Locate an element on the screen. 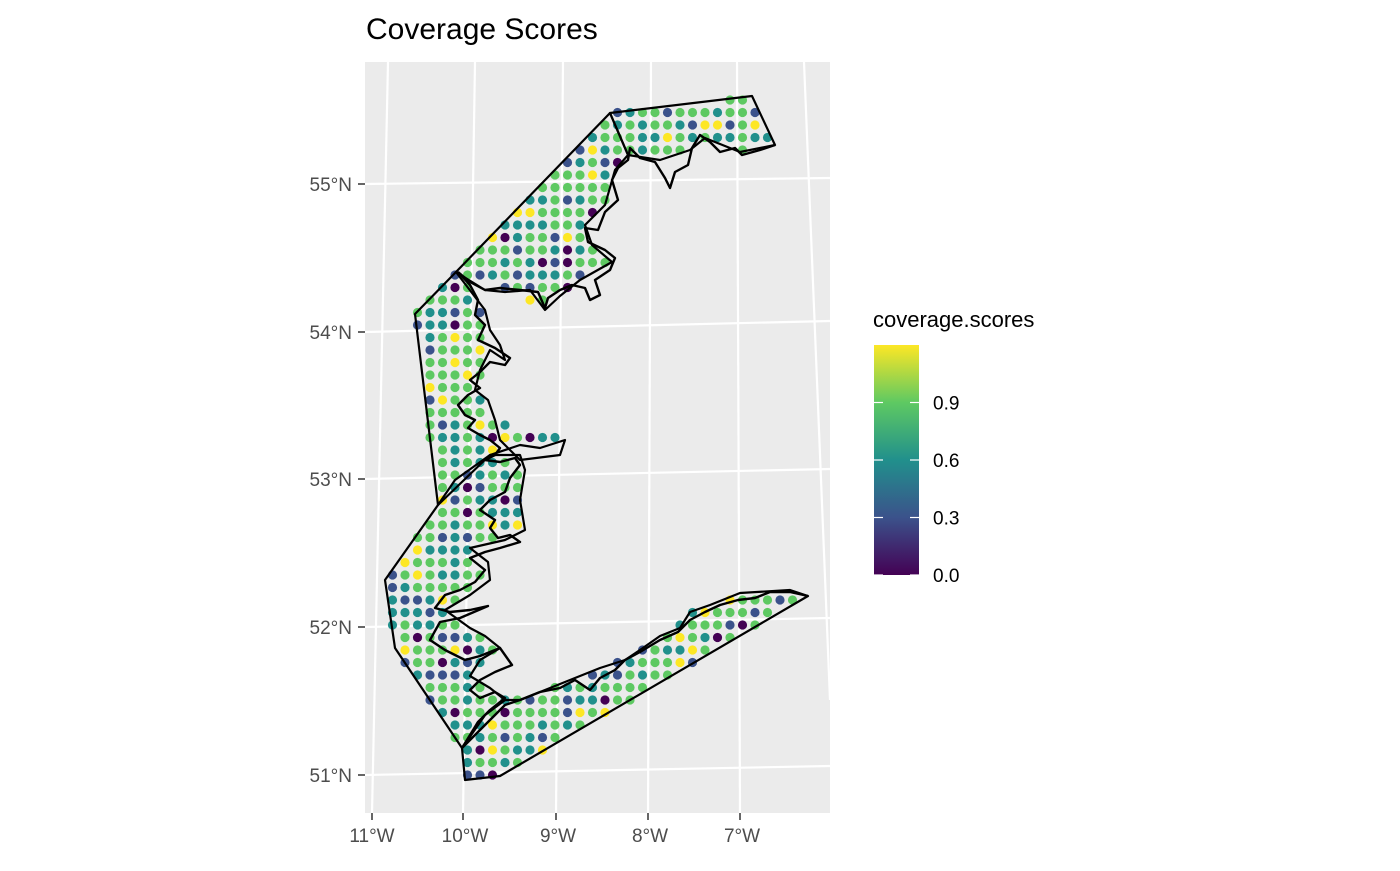  coastline-north is located at coordinates (616, 221).